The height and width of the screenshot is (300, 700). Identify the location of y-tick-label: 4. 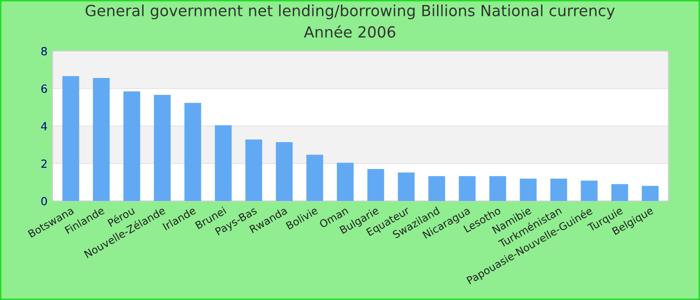
(44, 126).